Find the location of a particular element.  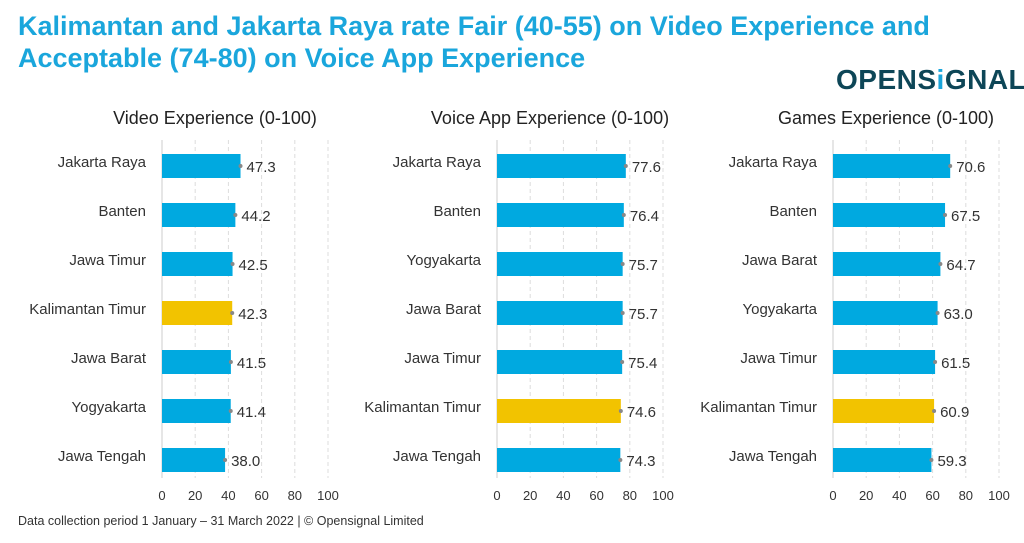

data-label: 42.3 is located at coordinates (252, 314).